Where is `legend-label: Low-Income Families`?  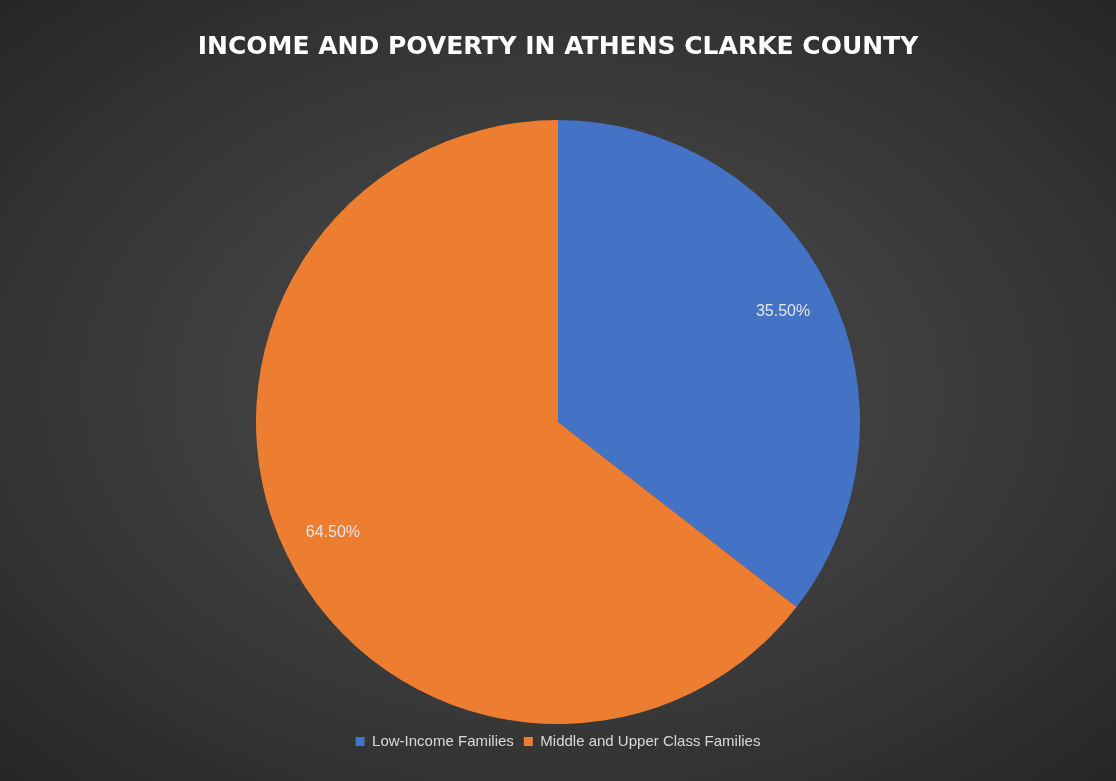
legend-label: Low-Income Families is located at coordinates (443, 740).